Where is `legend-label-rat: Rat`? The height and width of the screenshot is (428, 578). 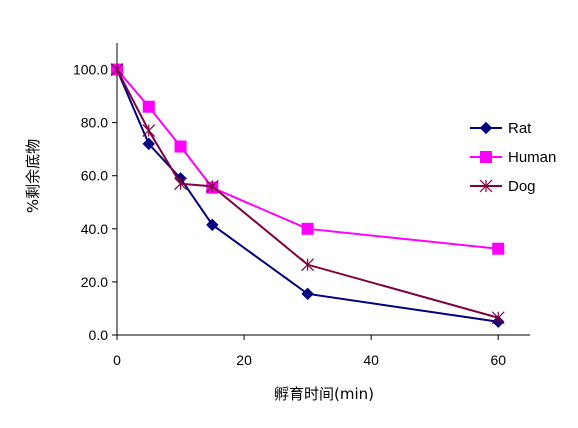 legend-label-rat: Rat is located at coordinates (520, 128).